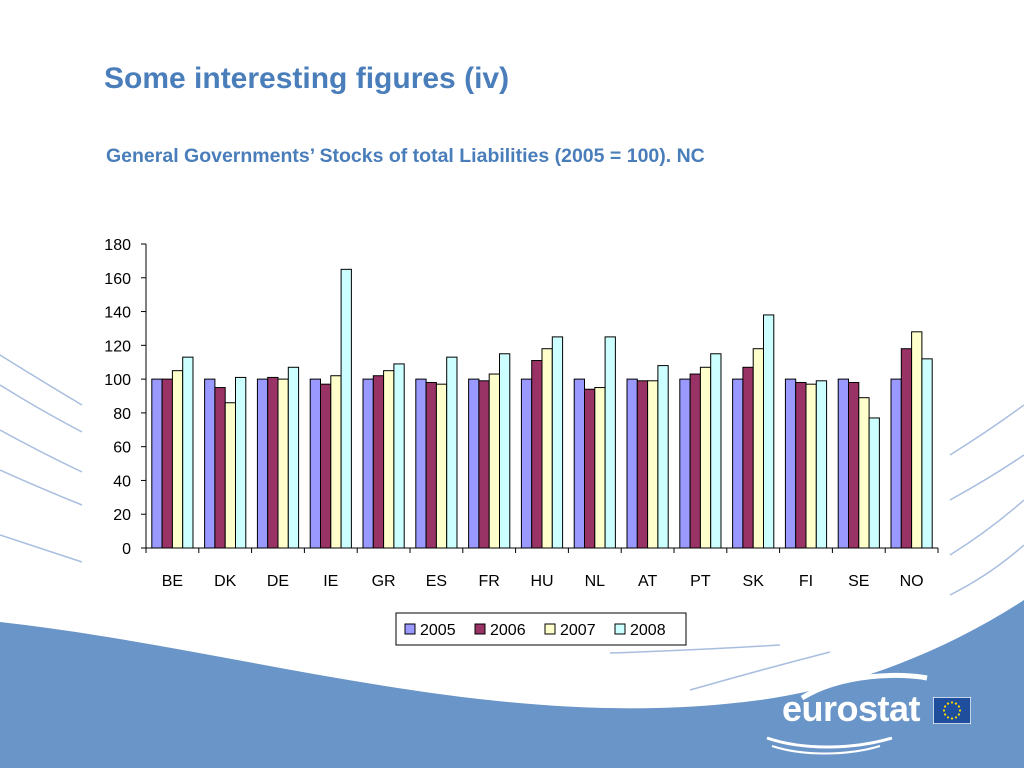 The height and width of the screenshot is (768, 1024). Describe the element at coordinates (547, 448) in the screenshot. I see `bar-hu-2007` at that location.